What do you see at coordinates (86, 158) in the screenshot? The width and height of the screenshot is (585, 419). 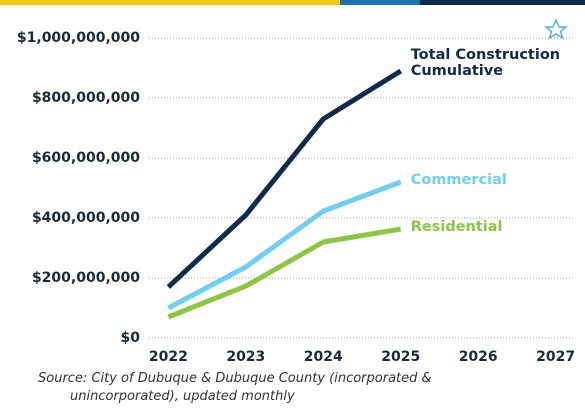 I see `y-tick-label: $600,000,000` at bounding box center [86, 158].